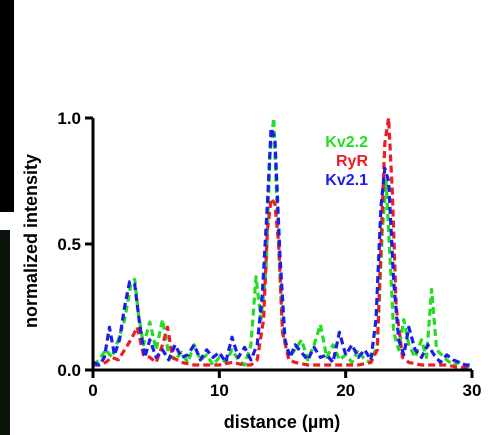  Describe the element at coordinates (472, 390) in the screenshot. I see `x-tick-label: 30` at that location.